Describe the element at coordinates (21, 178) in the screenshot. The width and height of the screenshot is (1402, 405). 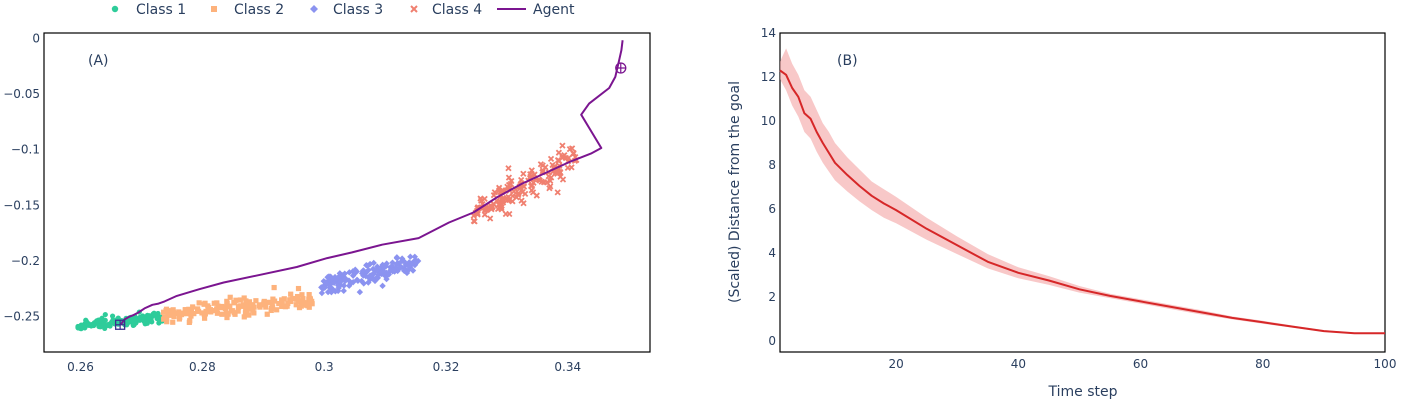
I see `panel-a-y-ticks: 0 −0.05 −0.1 −0.15 −0.2 −0.25` at that location.